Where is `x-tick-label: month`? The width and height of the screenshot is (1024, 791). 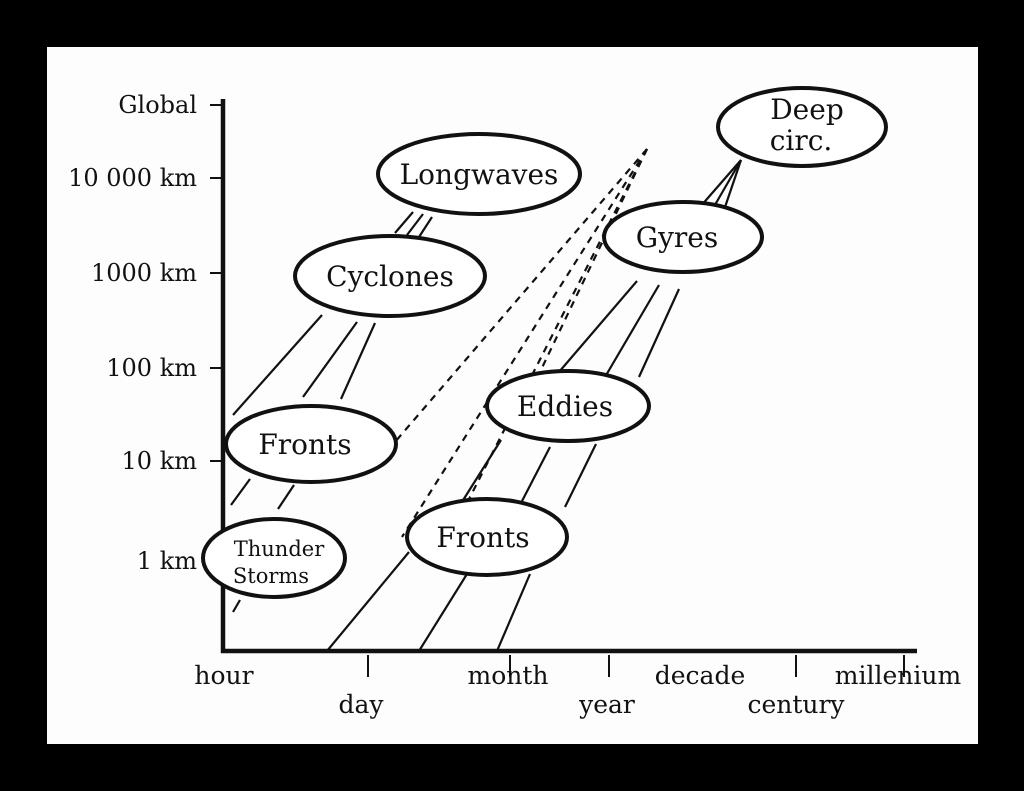
x-tick-label: month is located at coordinates (507, 675).